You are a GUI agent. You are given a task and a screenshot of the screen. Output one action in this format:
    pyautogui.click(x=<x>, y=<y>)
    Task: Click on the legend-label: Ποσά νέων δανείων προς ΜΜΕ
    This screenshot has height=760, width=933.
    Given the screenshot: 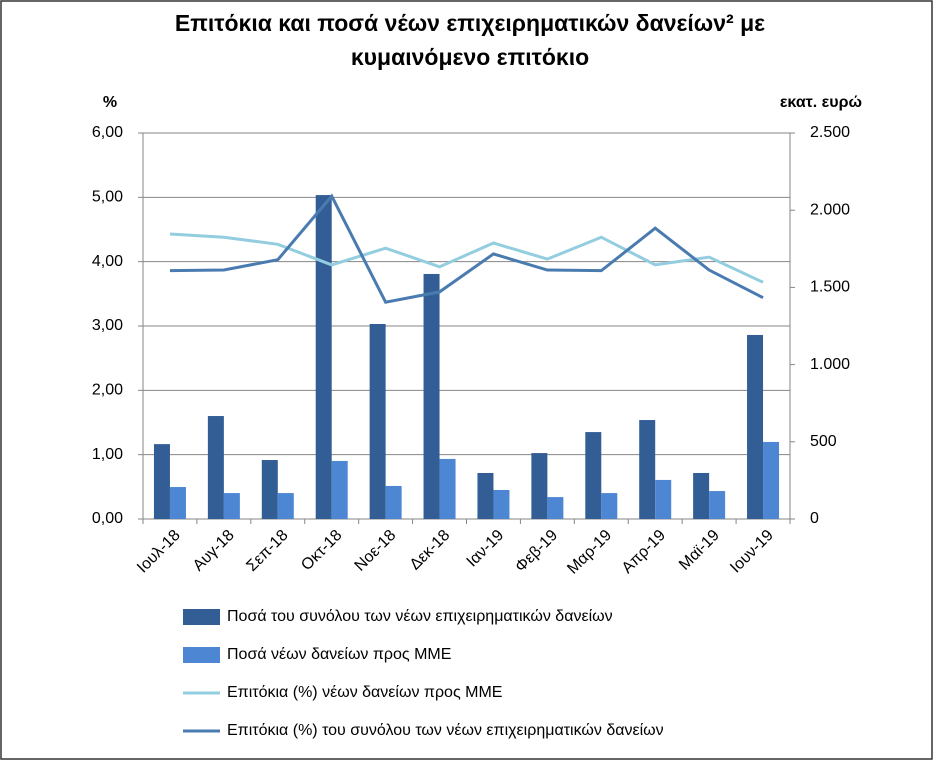 What is the action you would take?
    pyautogui.click(x=339, y=654)
    